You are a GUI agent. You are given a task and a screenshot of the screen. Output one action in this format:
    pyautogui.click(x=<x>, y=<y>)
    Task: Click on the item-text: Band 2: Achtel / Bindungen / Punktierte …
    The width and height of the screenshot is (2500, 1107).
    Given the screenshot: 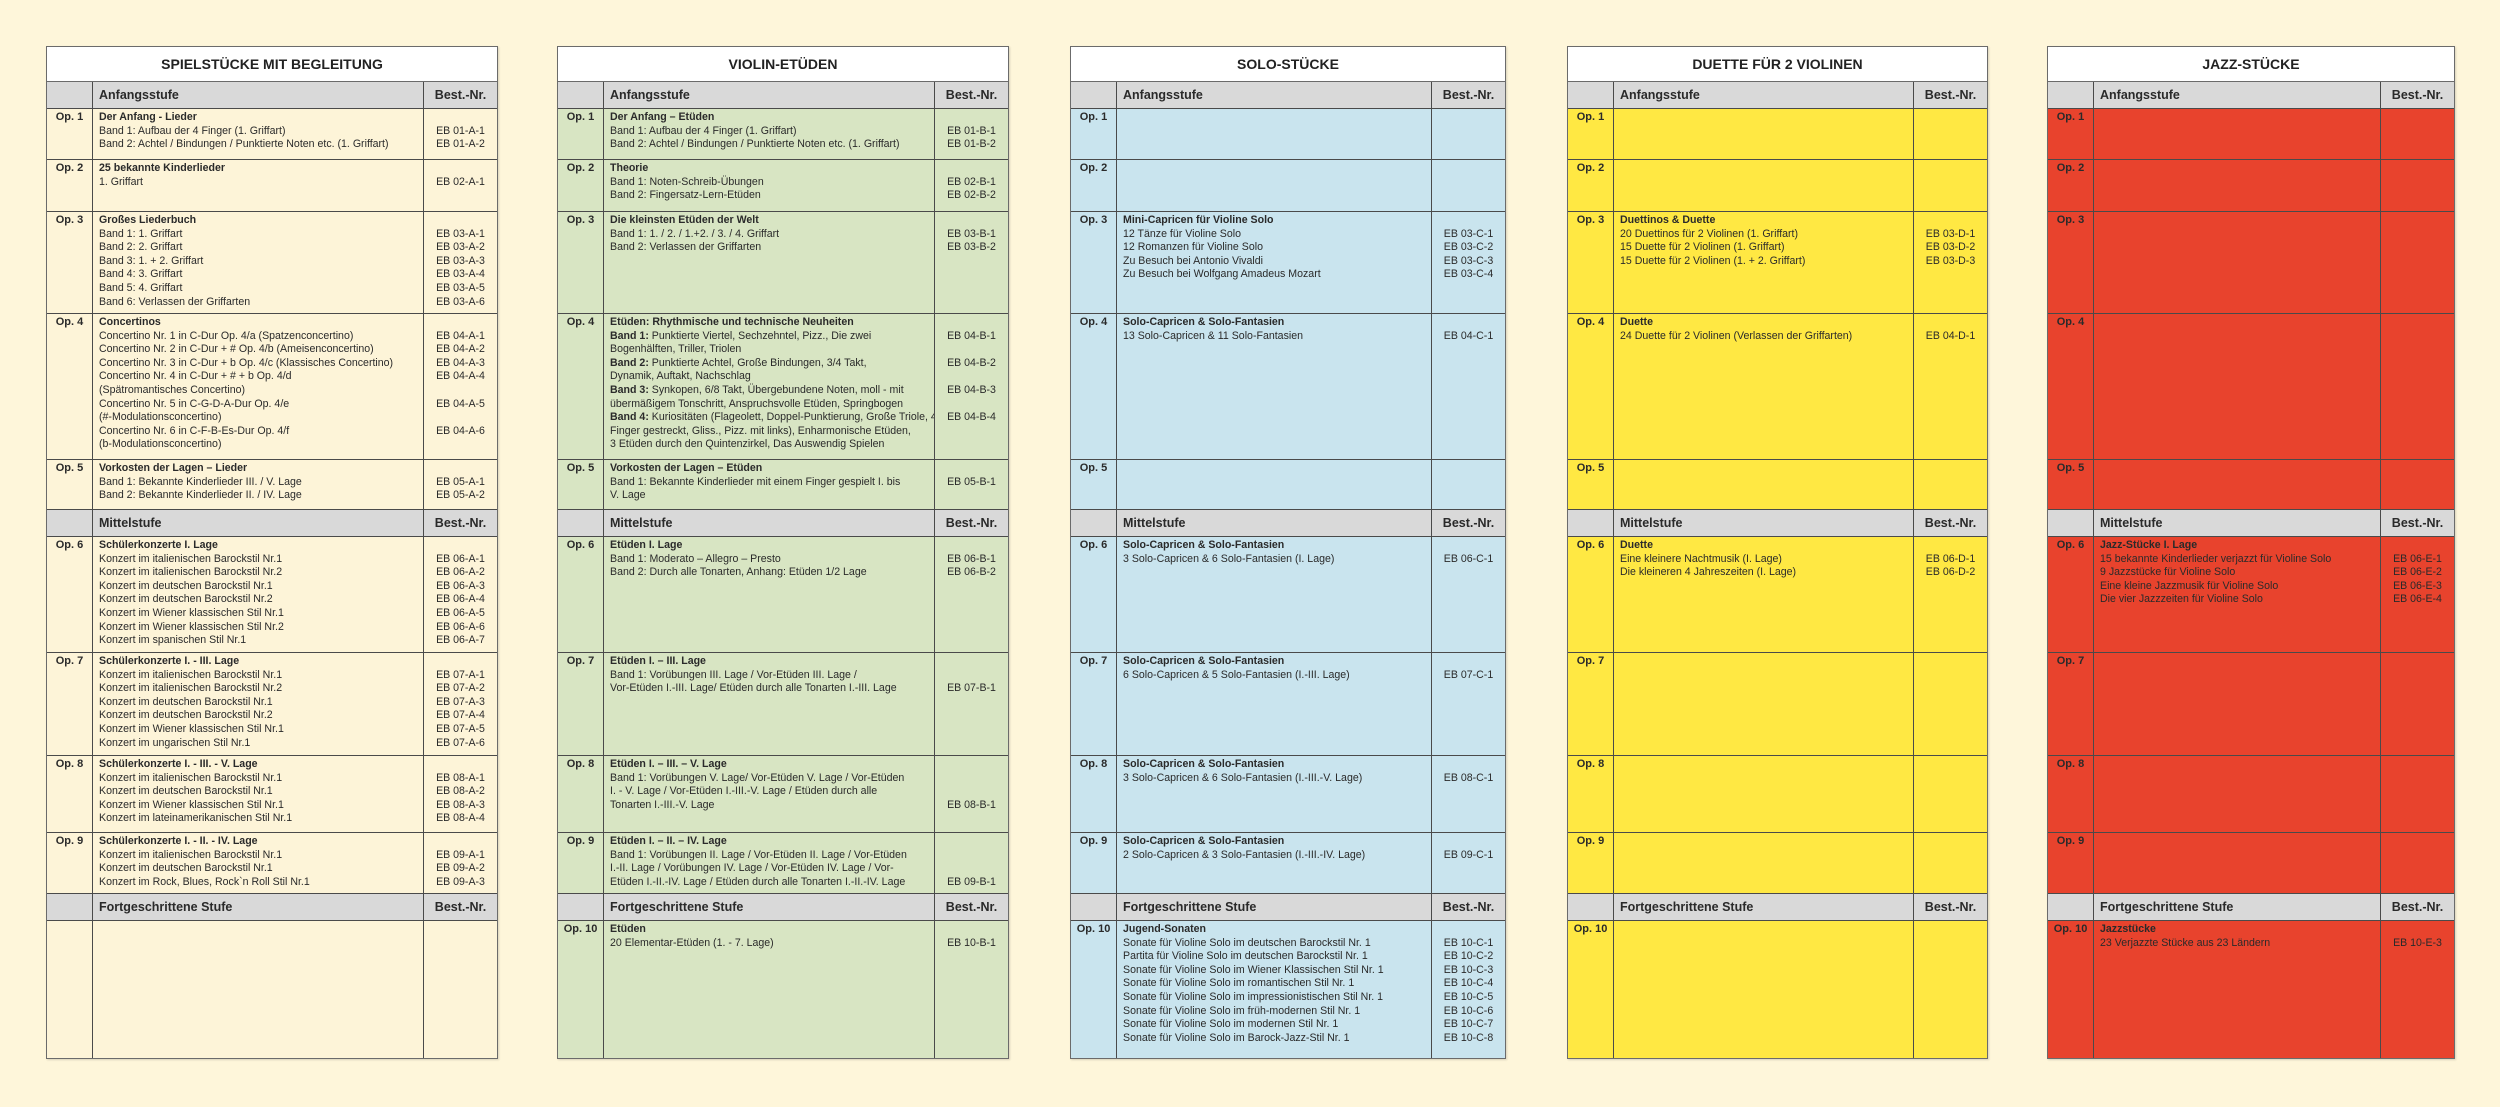 What is the action you would take?
    pyautogui.click(x=755, y=144)
    